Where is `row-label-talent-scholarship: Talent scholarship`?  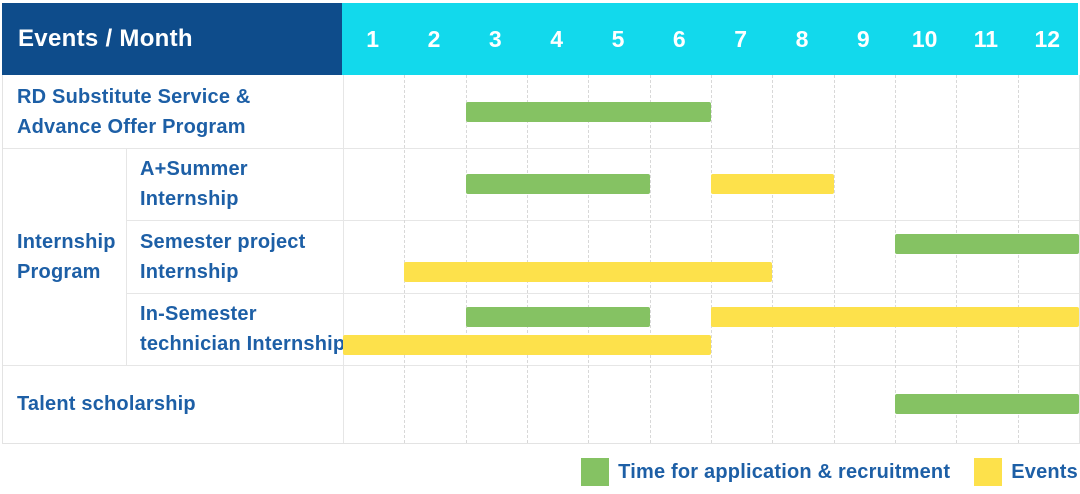
row-label-talent-scholarship: Talent scholarship is located at coordinates (106, 404).